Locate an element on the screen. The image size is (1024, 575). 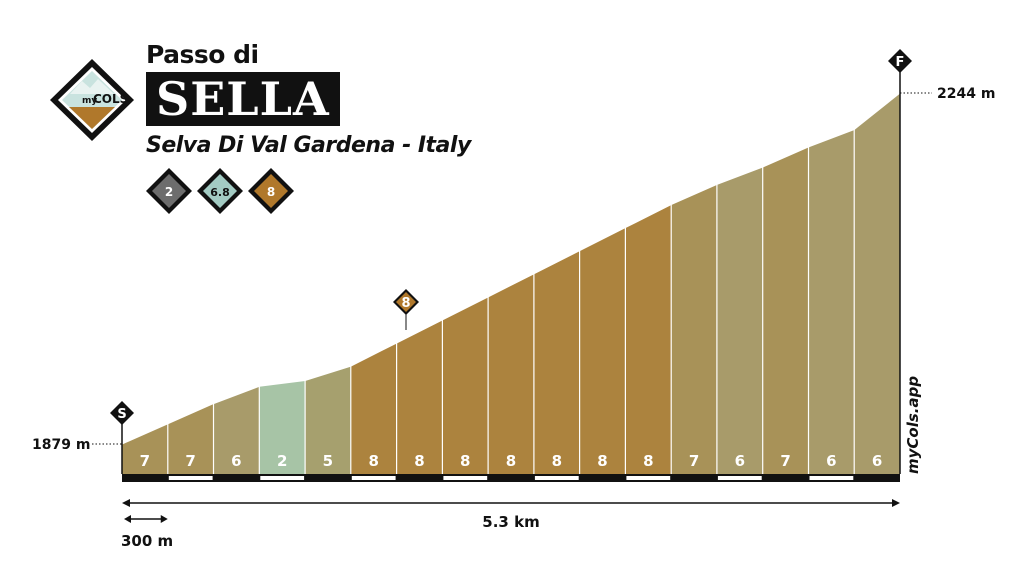
svg-text: 2 is located at coordinates (169, 192).